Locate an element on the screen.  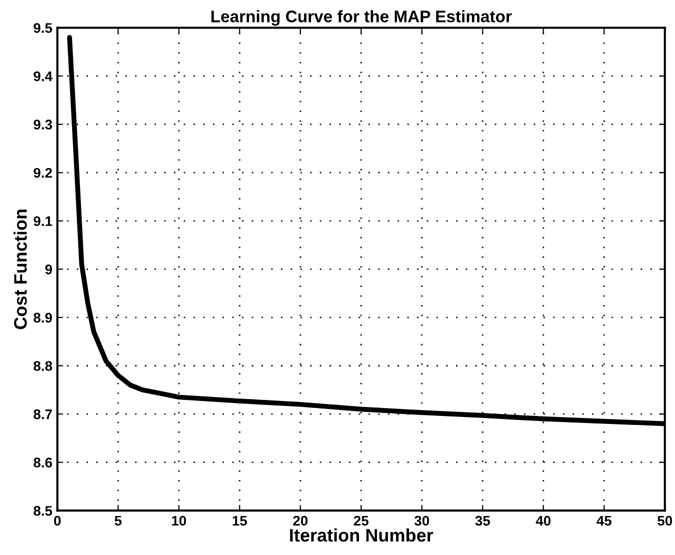
x-tick-label: 35 is located at coordinates (482, 521).